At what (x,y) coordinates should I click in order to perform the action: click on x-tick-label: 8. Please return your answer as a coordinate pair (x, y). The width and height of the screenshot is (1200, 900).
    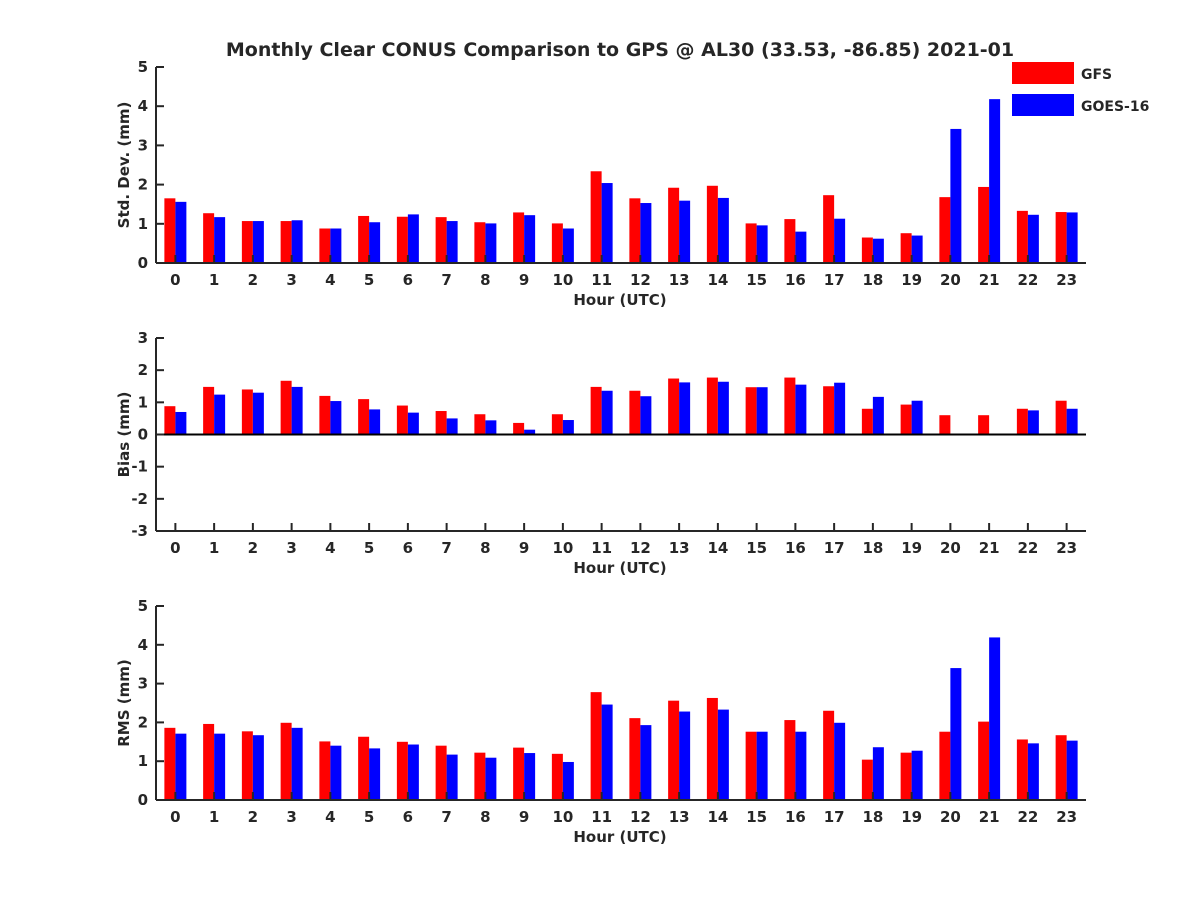
    Looking at the image, I should click on (485, 817).